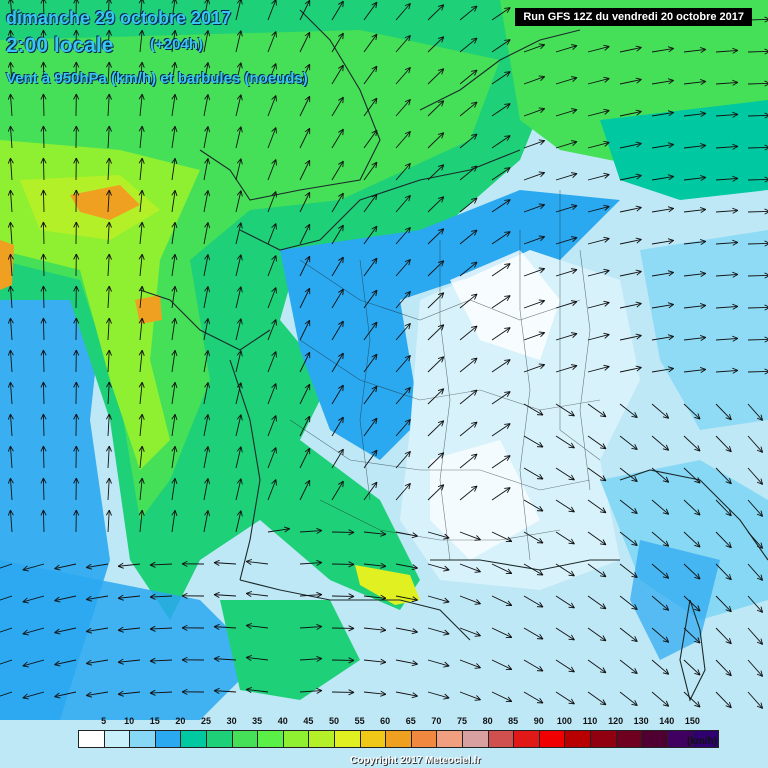 The width and height of the screenshot is (768, 768). Describe the element at coordinates (500, 70) in the screenshot. I see `coast-north-sea` at that location.